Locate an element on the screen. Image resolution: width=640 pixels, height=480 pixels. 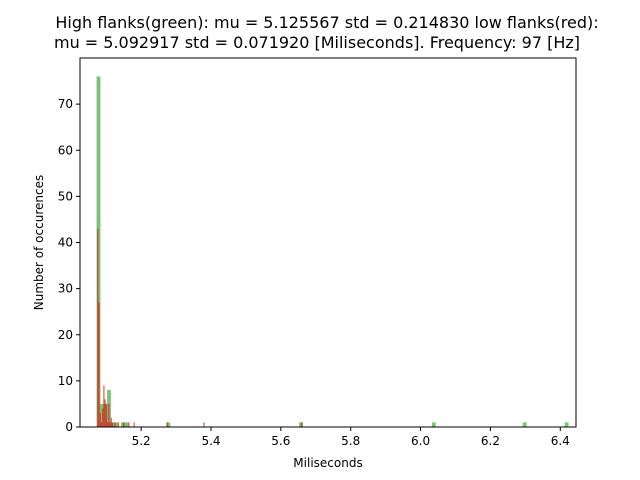
x-tick-label: 6.4 is located at coordinates (560, 441).